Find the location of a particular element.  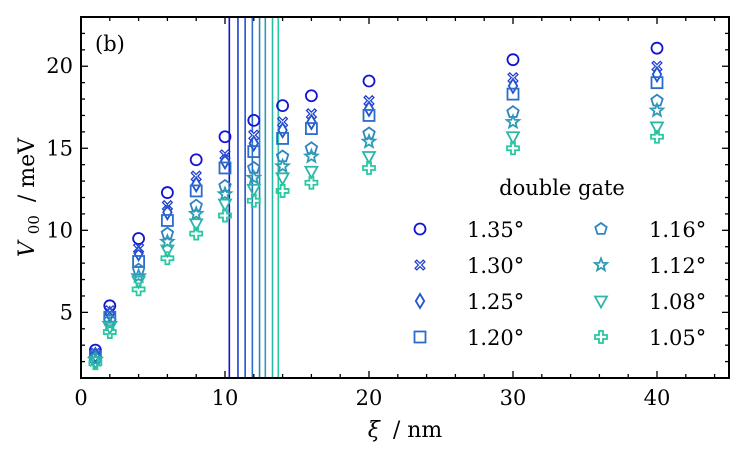

legend-item: 1.25° is located at coordinates (469, 302).